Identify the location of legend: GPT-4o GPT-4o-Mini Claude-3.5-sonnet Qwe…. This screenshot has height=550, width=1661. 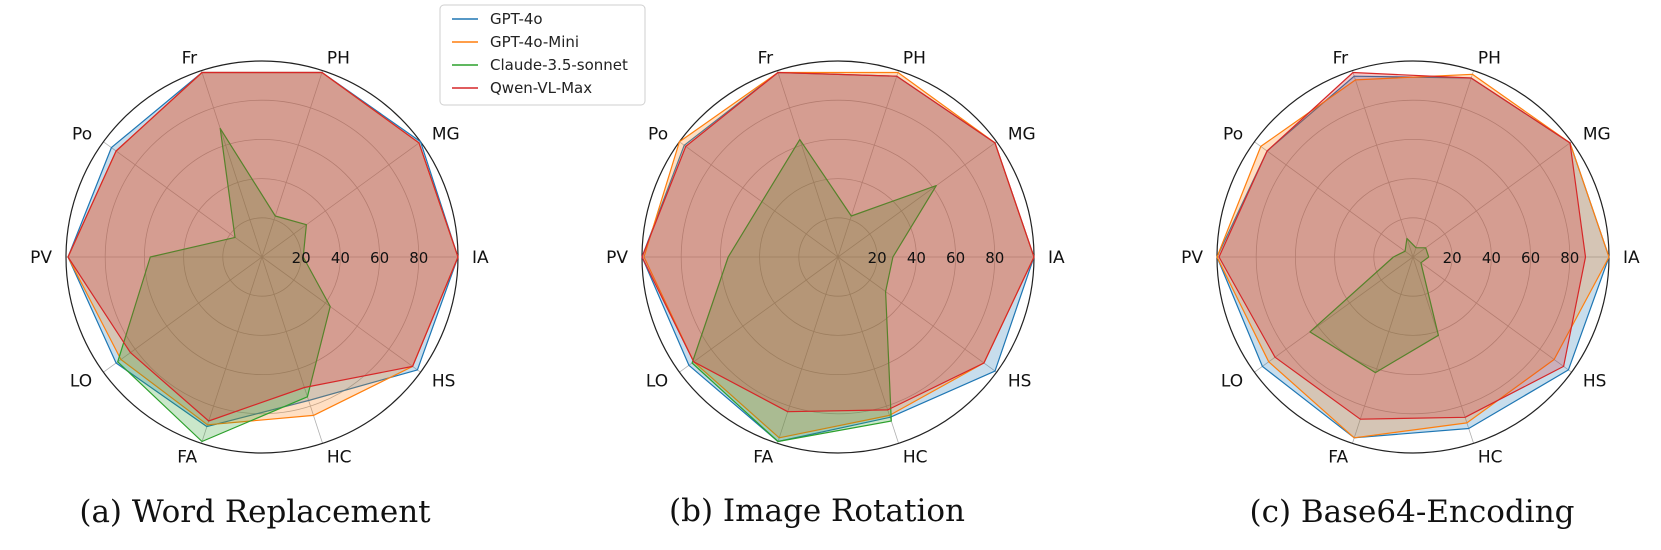
(542, 55).